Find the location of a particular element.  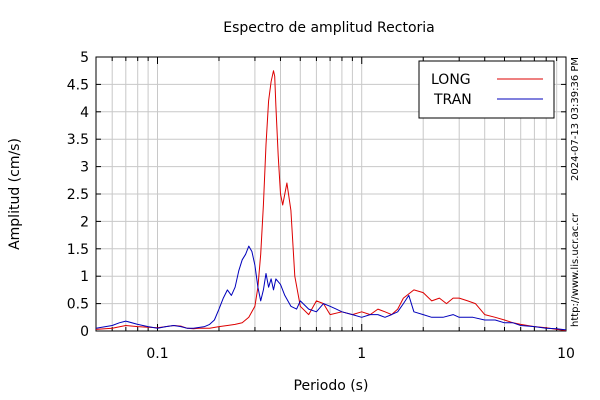

timestamp-annotation: 2024-07-13 03:39:36 PM is located at coordinates (575, 119).